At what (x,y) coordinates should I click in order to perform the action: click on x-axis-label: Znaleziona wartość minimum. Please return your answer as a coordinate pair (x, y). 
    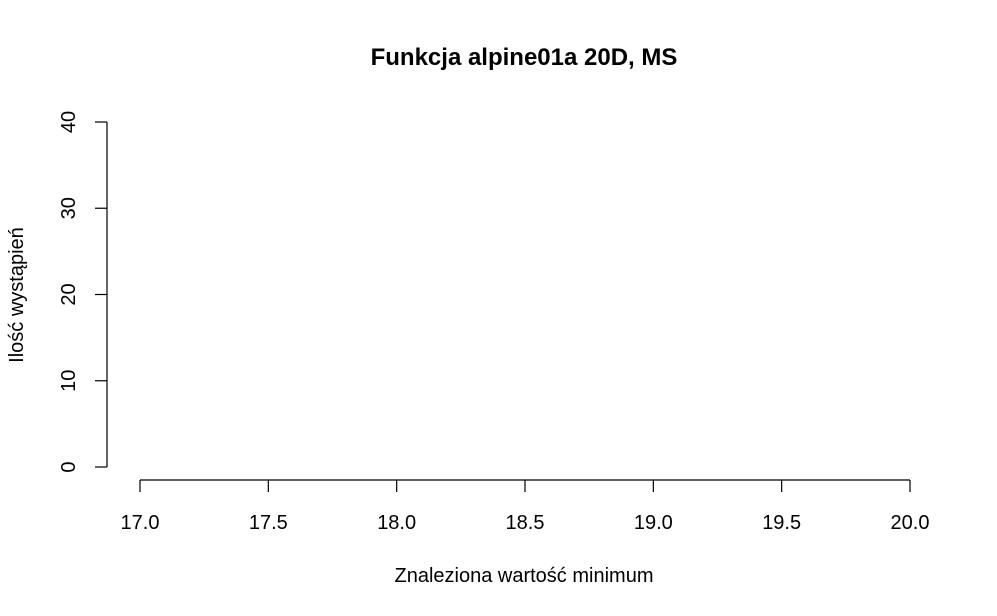
    Looking at the image, I should click on (524, 576).